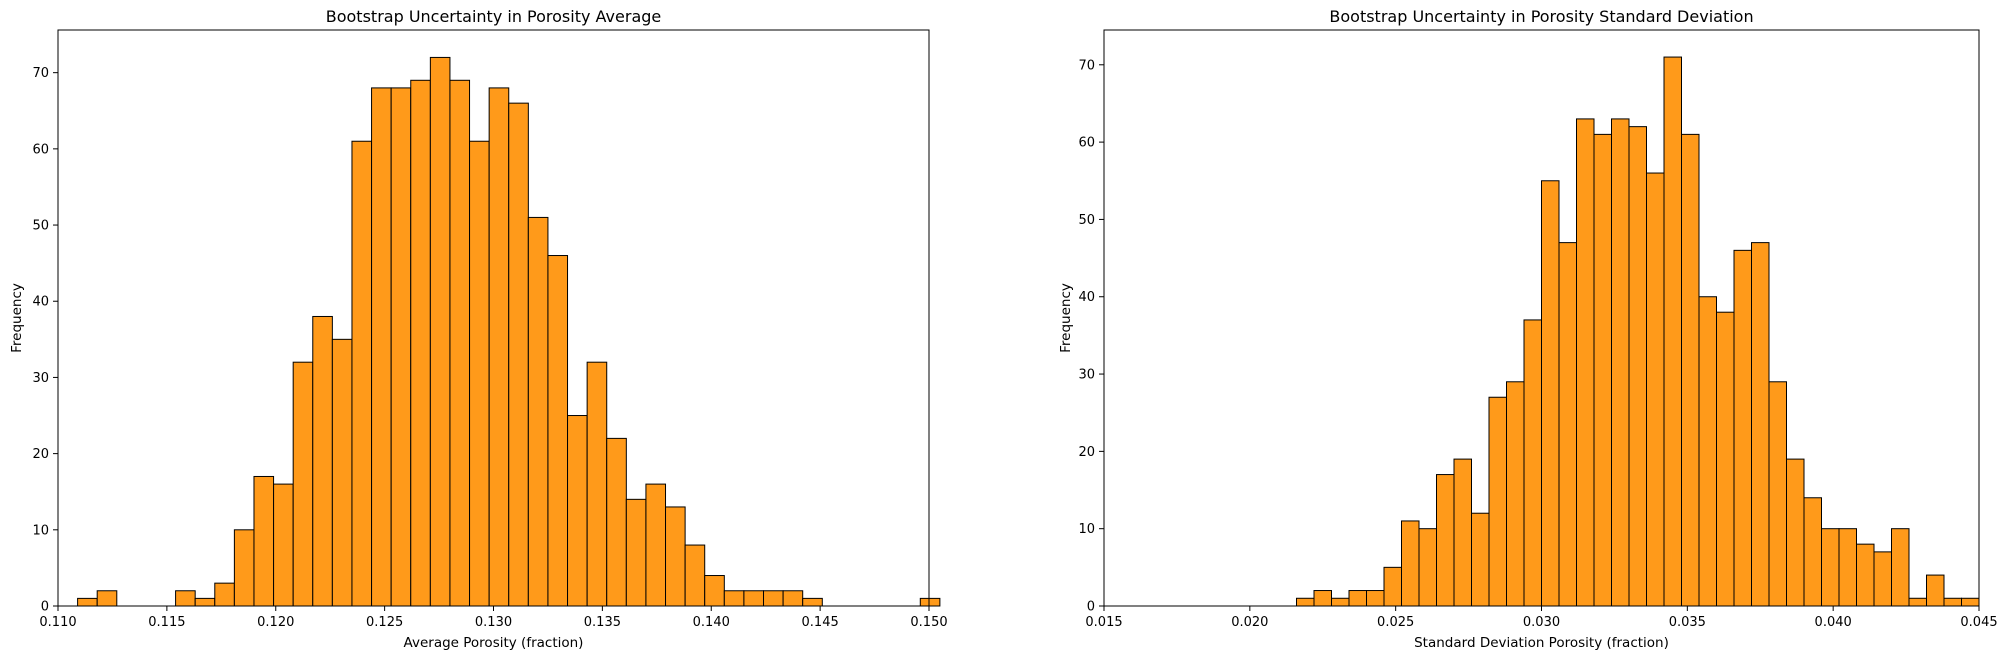  I want to click on x-axis-label: Average Porosity (fraction), so click(494, 643).